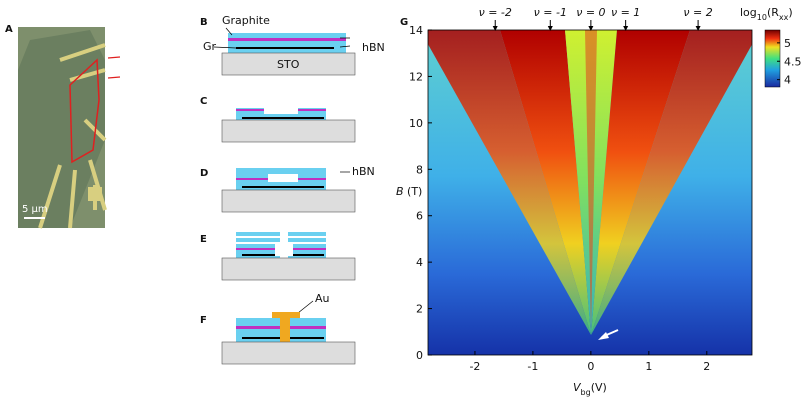 The height and width of the screenshot is (407, 806). Describe the element at coordinates (599, 387) in the screenshot. I see `x-axis-unit: (V)` at that location.